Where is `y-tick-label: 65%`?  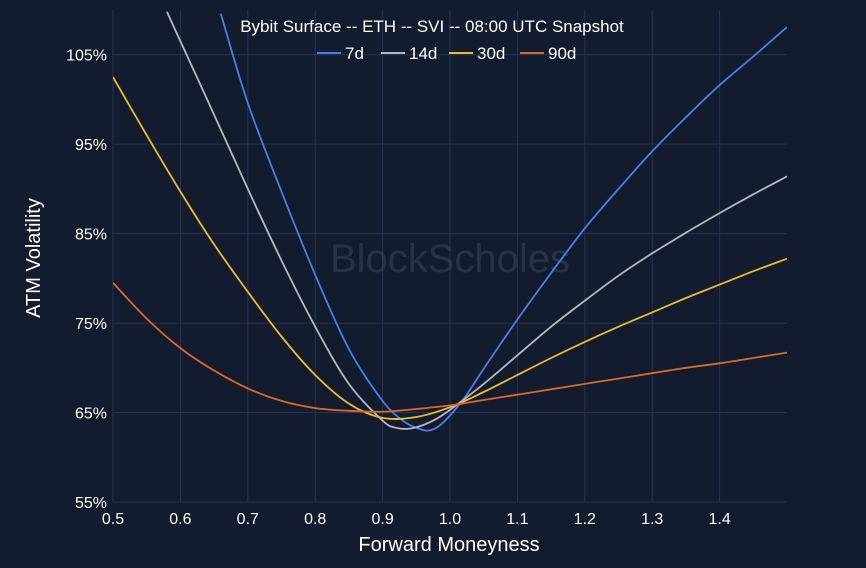
y-tick-label: 65% is located at coordinates (91, 414).